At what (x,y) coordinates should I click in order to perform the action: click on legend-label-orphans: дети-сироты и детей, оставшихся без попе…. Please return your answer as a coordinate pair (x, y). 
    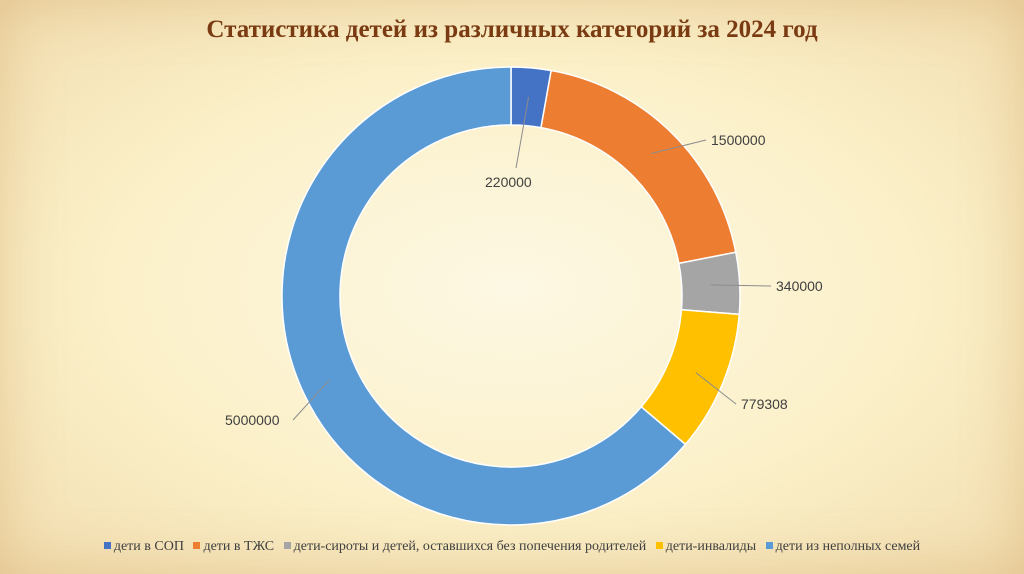
    Looking at the image, I should click on (470, 546).